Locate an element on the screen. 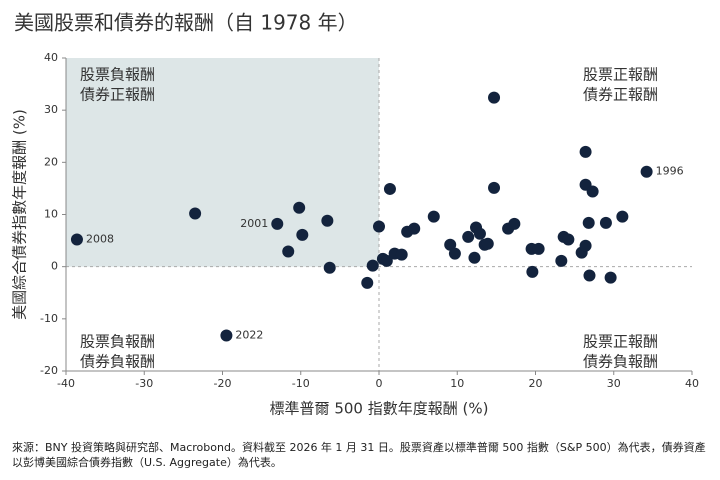  x-tick-label: -40 is located at coordinates (66, 383).